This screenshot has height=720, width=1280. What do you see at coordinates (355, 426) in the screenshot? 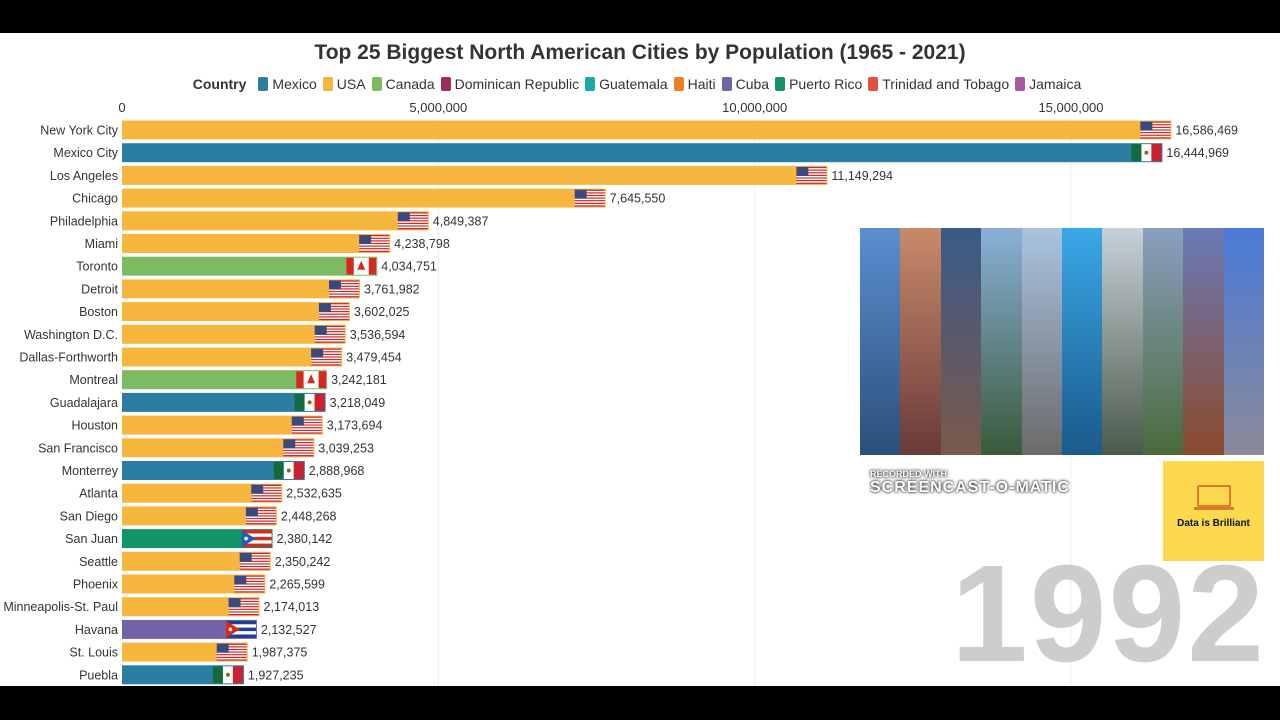
I see `value-label: 3,173,694` at bounding box center [355, 426].